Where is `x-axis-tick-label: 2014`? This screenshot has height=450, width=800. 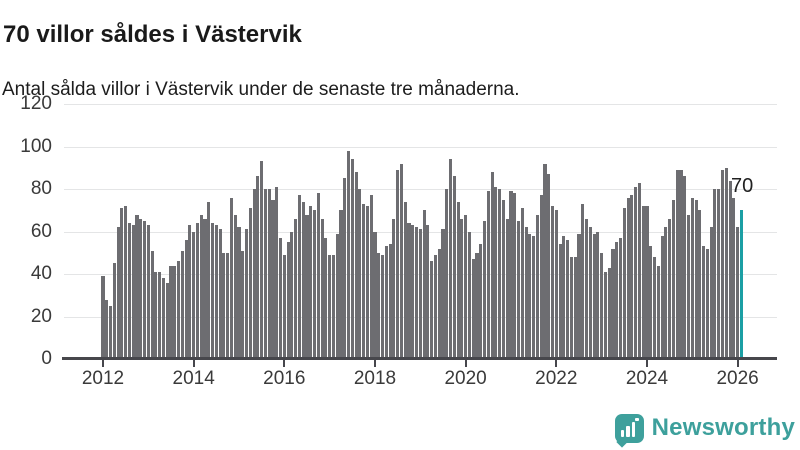
x-axis-tick-label: 2014 is located at coordinates (193, 378).